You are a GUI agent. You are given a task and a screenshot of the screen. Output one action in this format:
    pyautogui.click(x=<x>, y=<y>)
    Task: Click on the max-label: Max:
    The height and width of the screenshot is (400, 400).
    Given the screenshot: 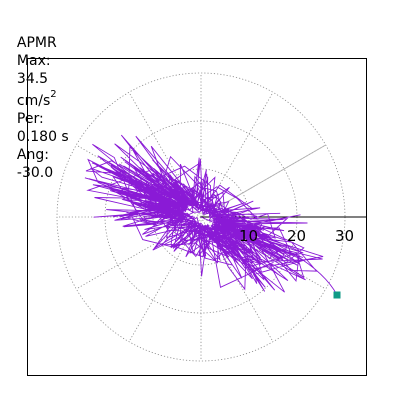 What is the action you would take?
    pyautogui.click(x=33, y=61)
    